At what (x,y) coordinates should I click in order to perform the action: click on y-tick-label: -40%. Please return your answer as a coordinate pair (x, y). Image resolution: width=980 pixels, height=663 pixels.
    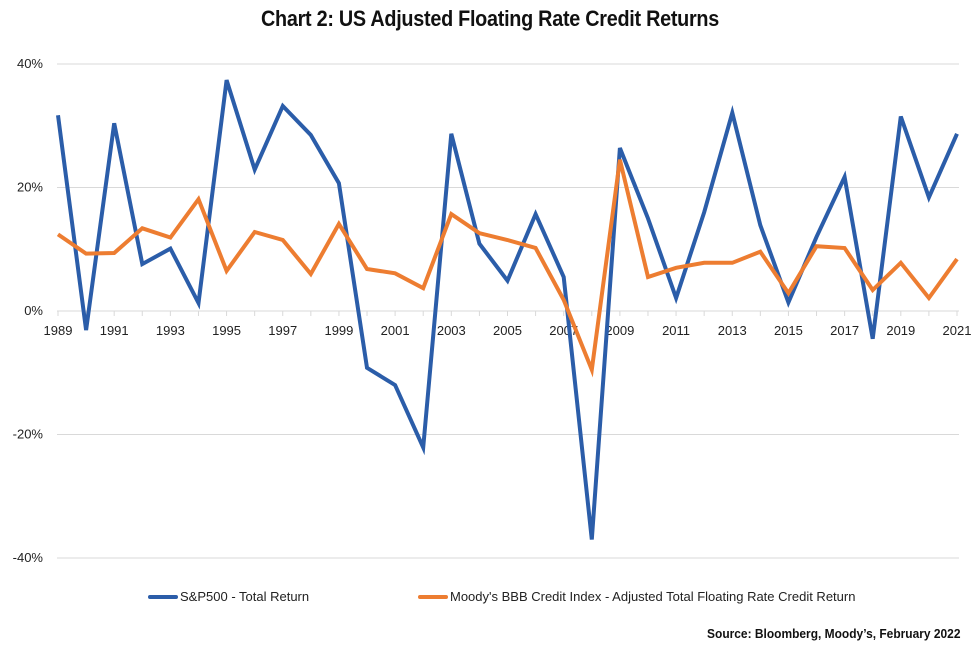
    Looking at the image, I should click on (28, 557).